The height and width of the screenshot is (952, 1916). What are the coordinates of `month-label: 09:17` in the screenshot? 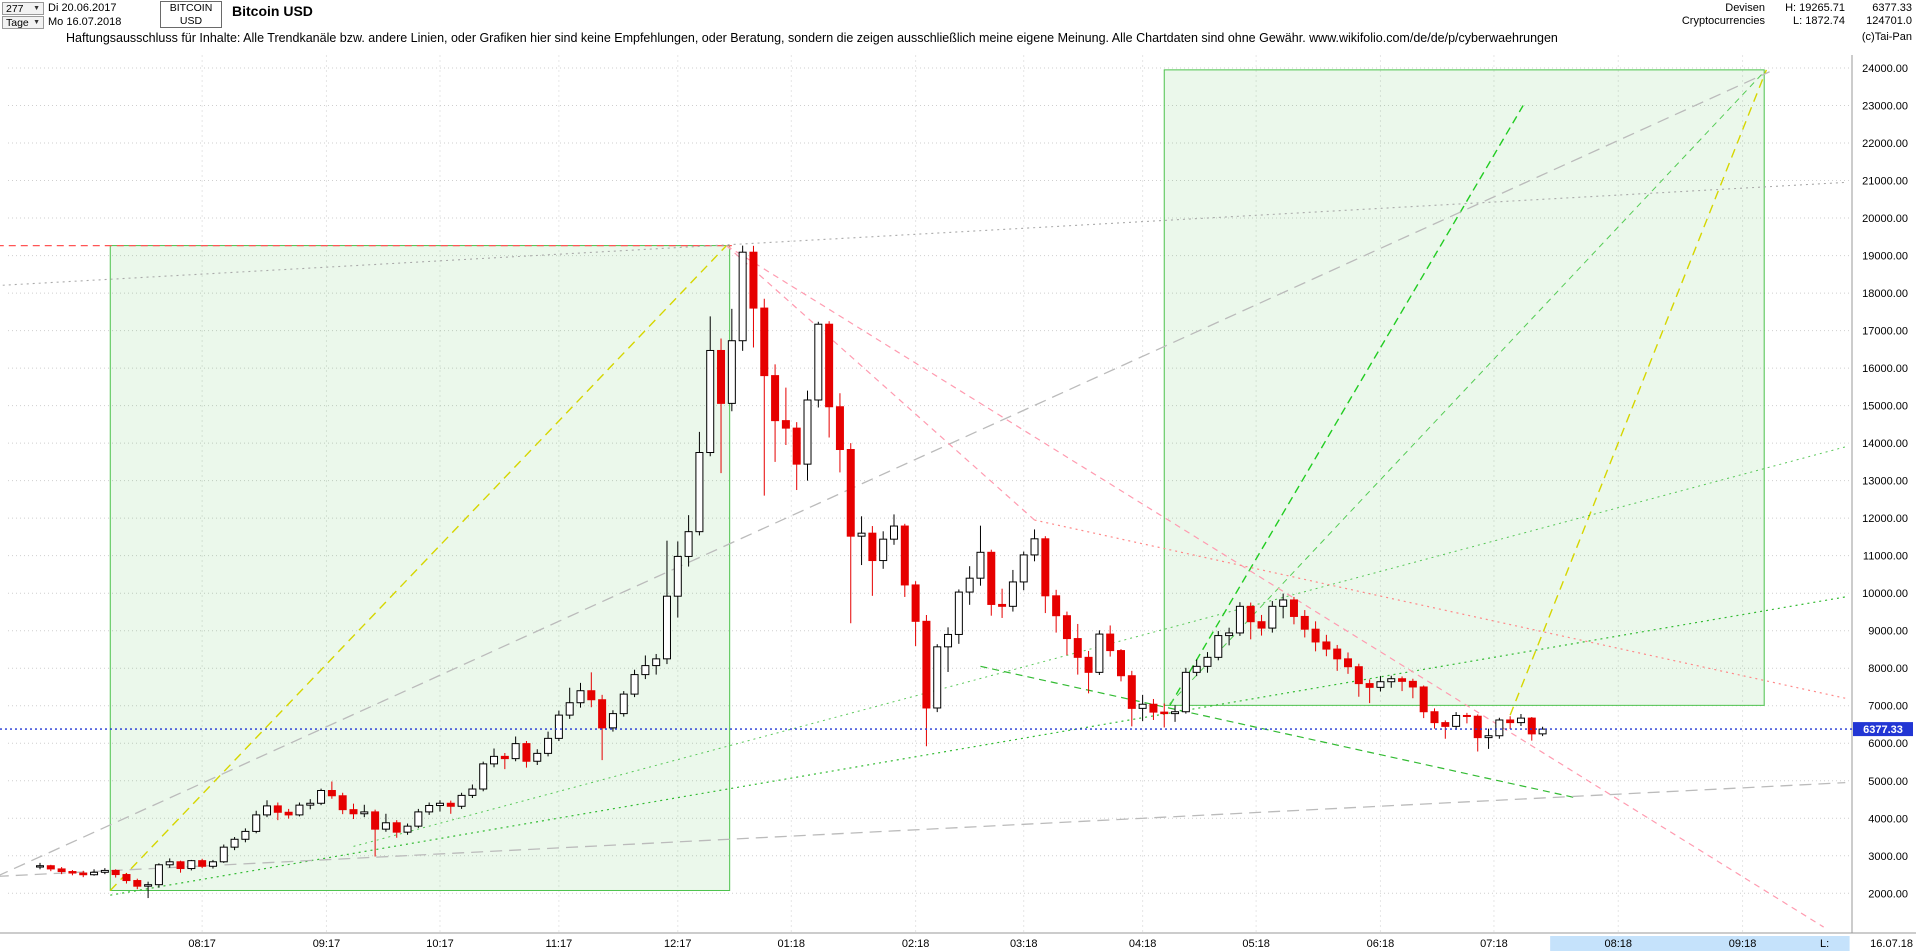 It's located at (327, 944).